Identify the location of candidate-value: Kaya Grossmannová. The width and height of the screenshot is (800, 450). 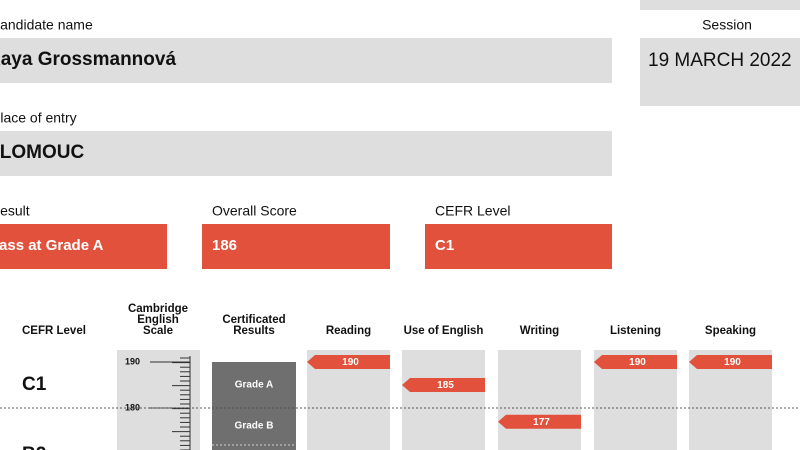
(88, 59).